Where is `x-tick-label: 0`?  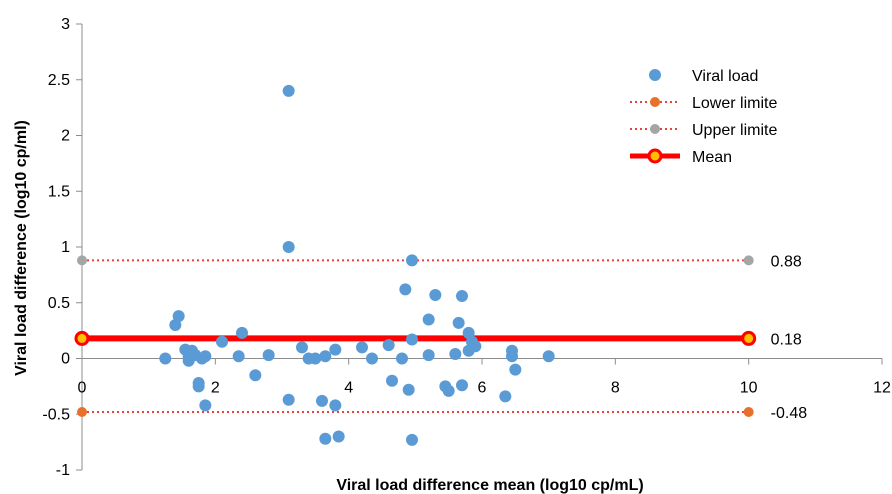 x-tick-label: 0 is located at coordinates (82, 388).